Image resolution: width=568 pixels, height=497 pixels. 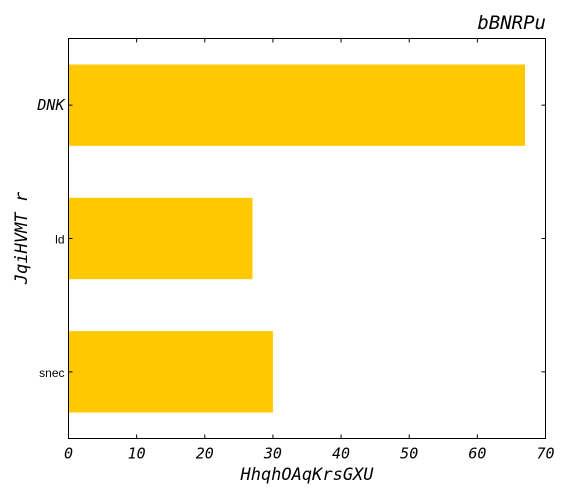 I want to click on y-tick-label: ld, so click(x=59, y=240).